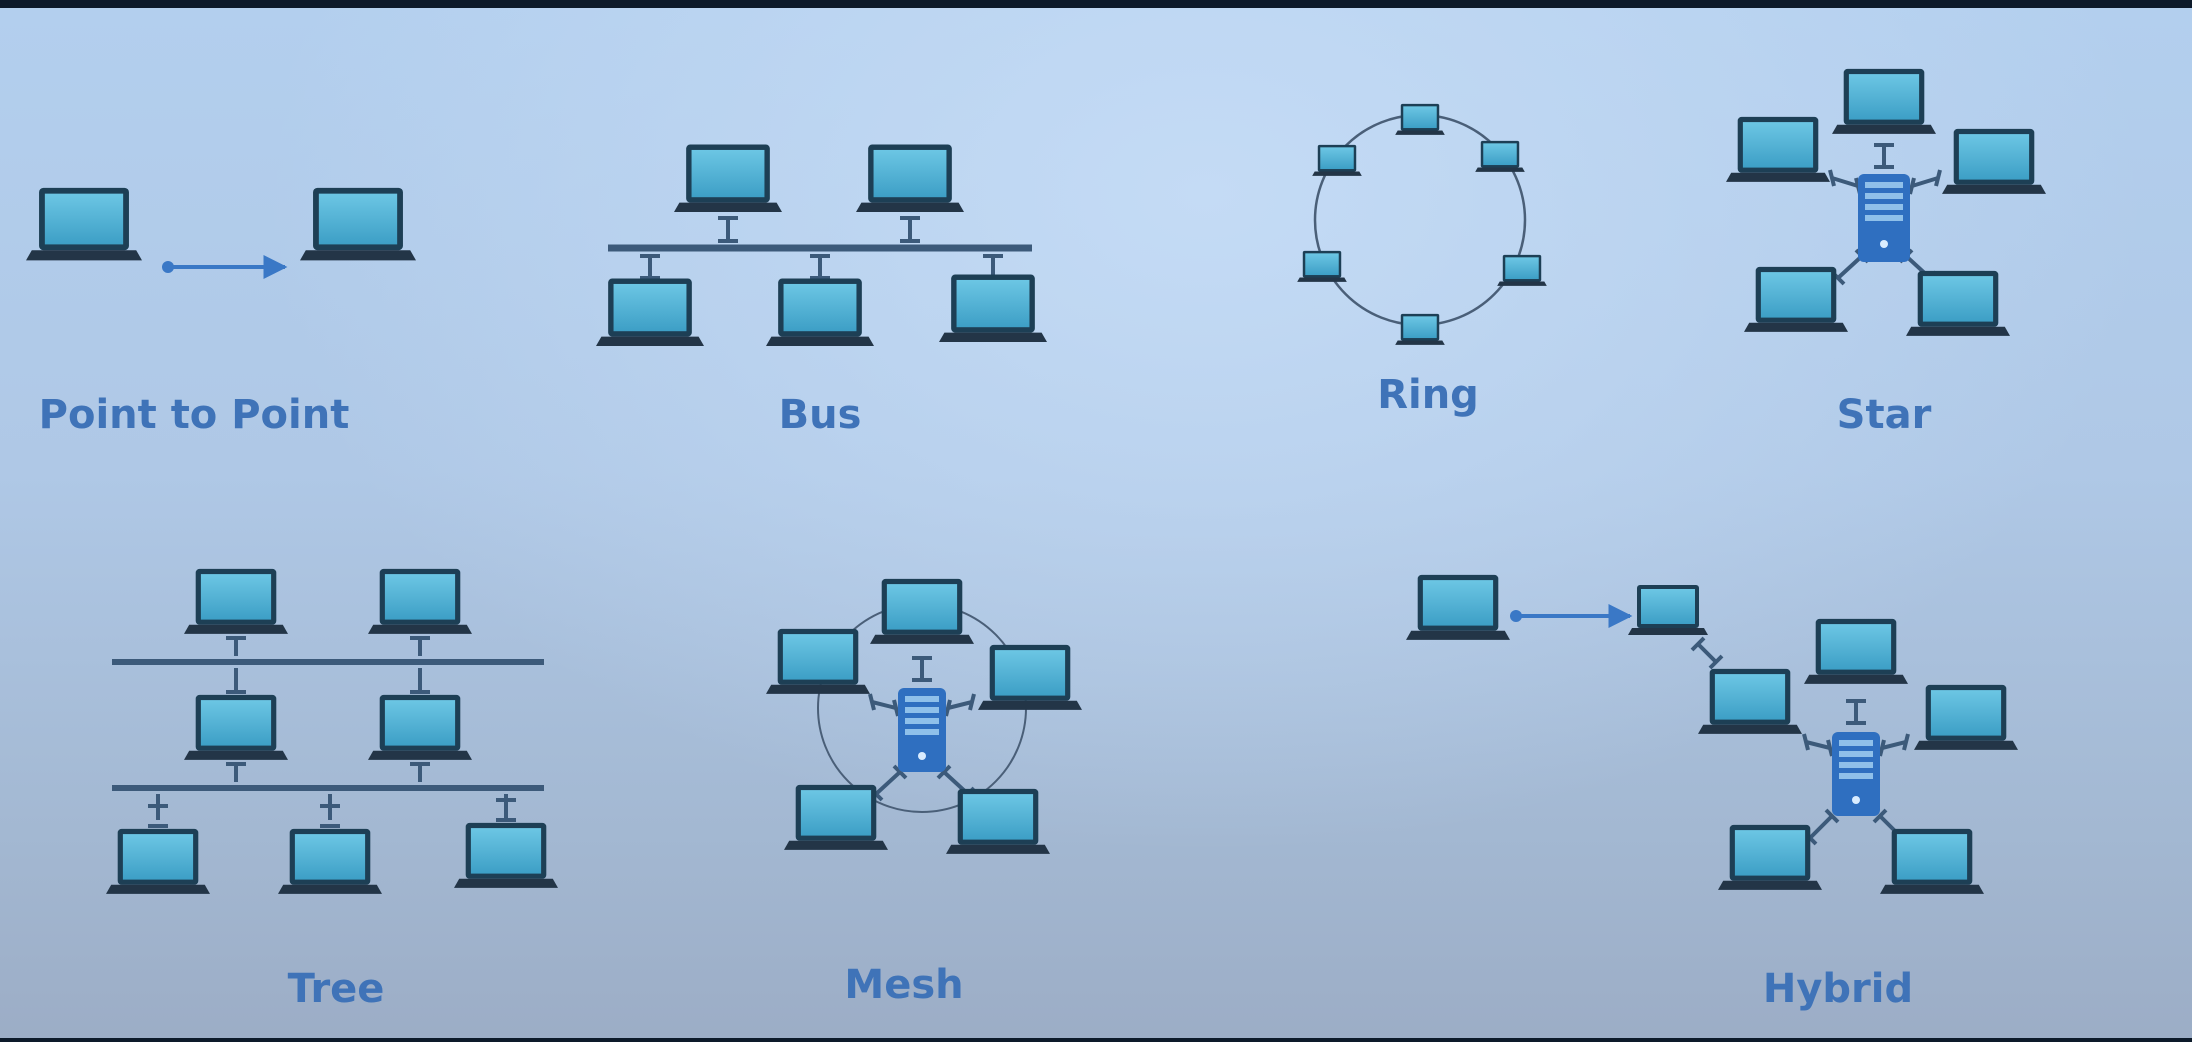  What do you see at coordinates (332, 731) in the screenshot?
I see `tree-topology` at bounding box center [332, 731].